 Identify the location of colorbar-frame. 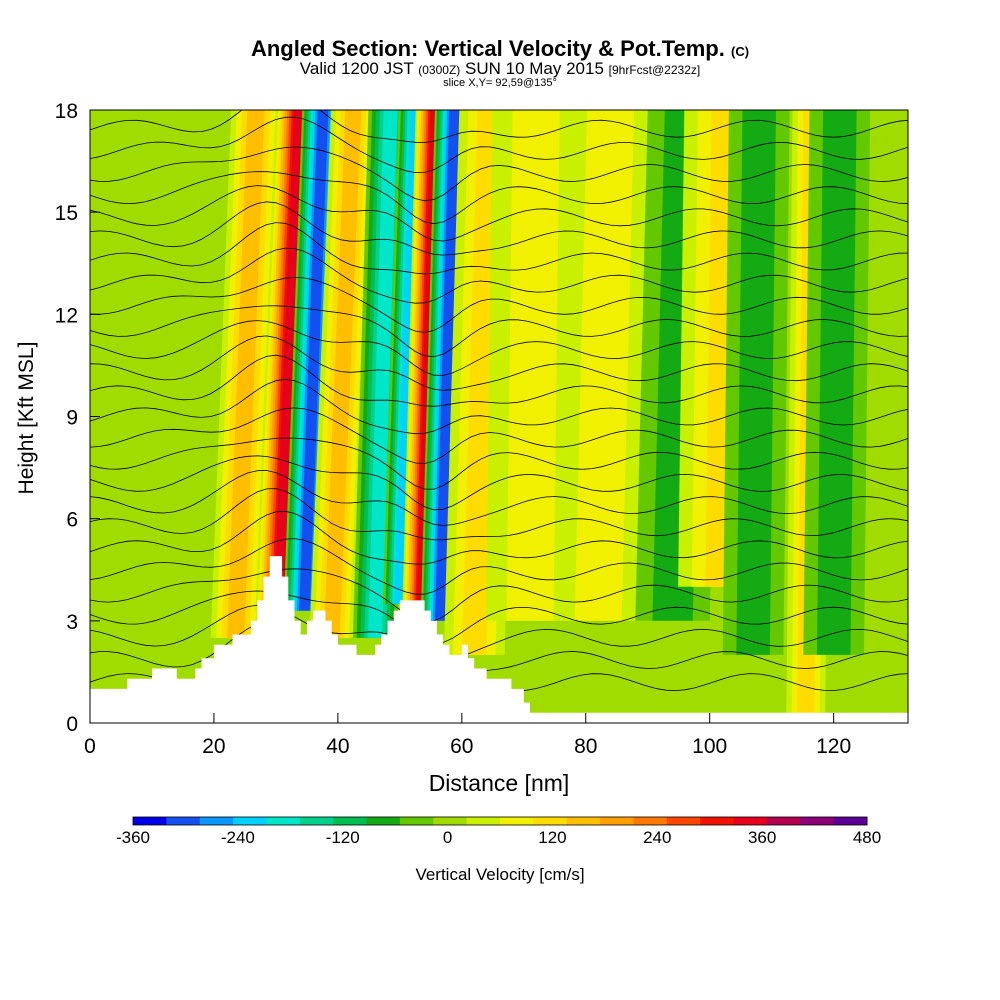
(500, 821).